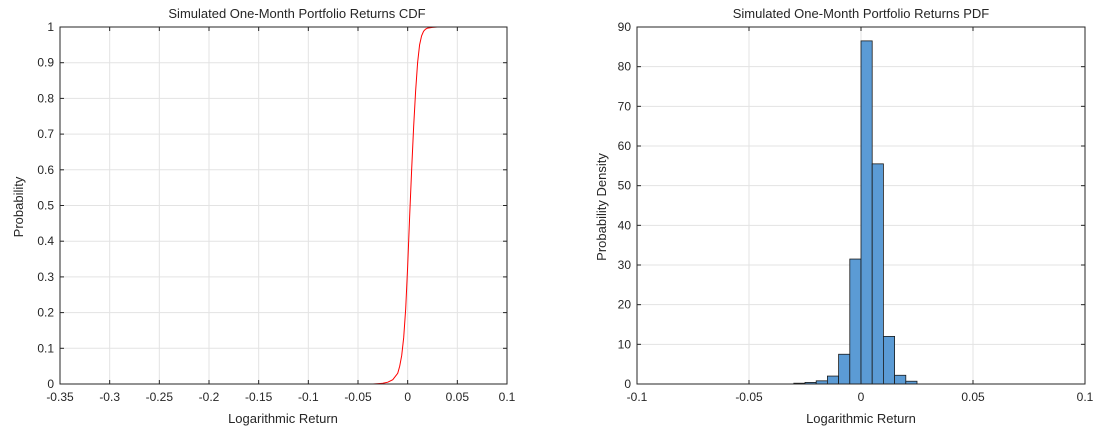 The width and height of the screenshot is (1097, 430). Describe the element at coordinates (973, 397) in the screenshot. I see `pdf-x-tick-label: 0.05` at that location.